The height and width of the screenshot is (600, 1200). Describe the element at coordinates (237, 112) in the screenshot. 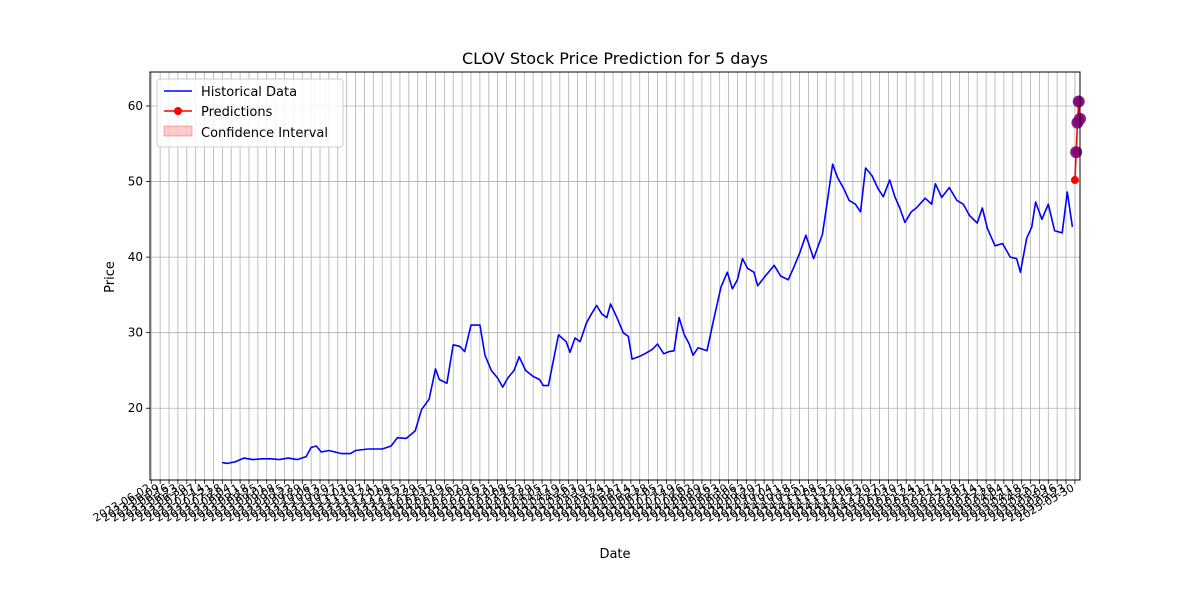

I see `legend-predictions-label: Predictions` at that location.